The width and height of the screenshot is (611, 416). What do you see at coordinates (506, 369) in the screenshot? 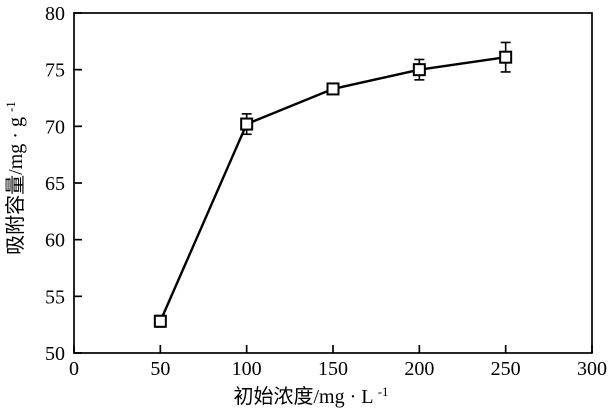
I see `x-tick-label: 250` at bounding box center [506, 369].